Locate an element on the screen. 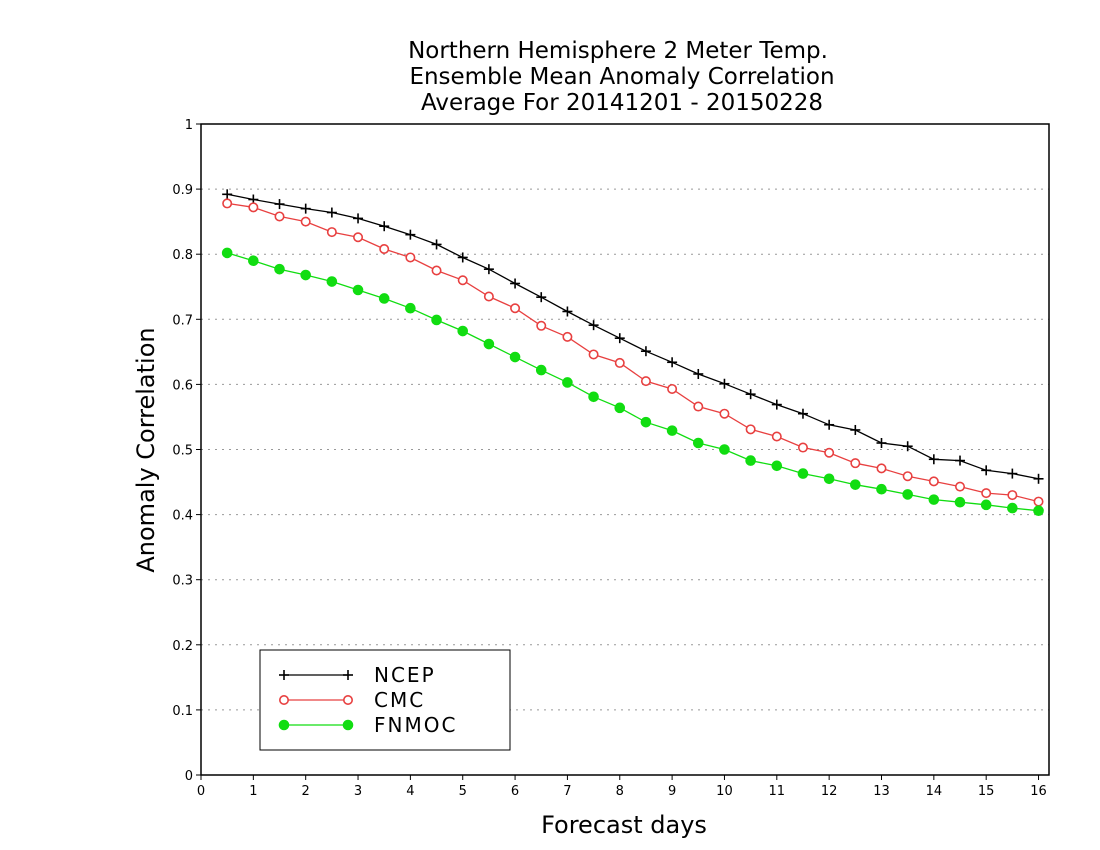 The width and height of the screenshot is (1100, 850). x-tick-label: 7 is located at coordinates (567, 791).